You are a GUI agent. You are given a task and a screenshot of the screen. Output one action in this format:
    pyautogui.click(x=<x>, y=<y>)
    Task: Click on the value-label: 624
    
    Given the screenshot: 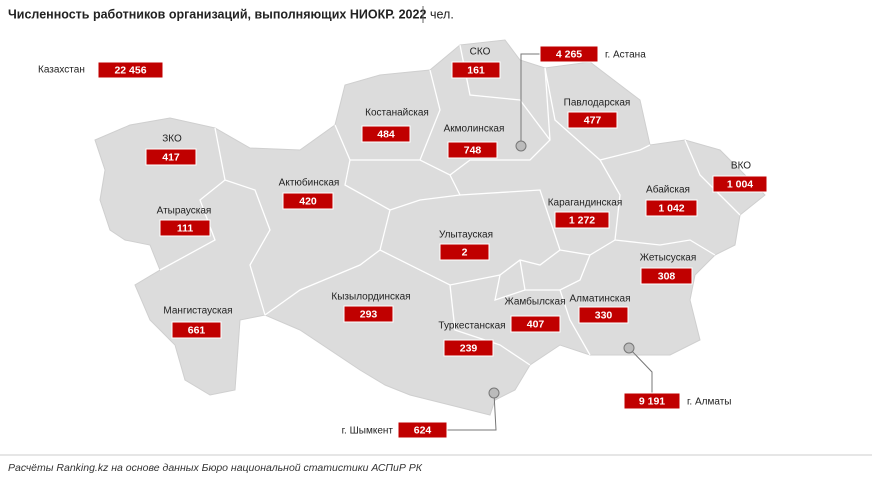 What is the action you would take?
    pyautogui.click(x=423, y=430)
    